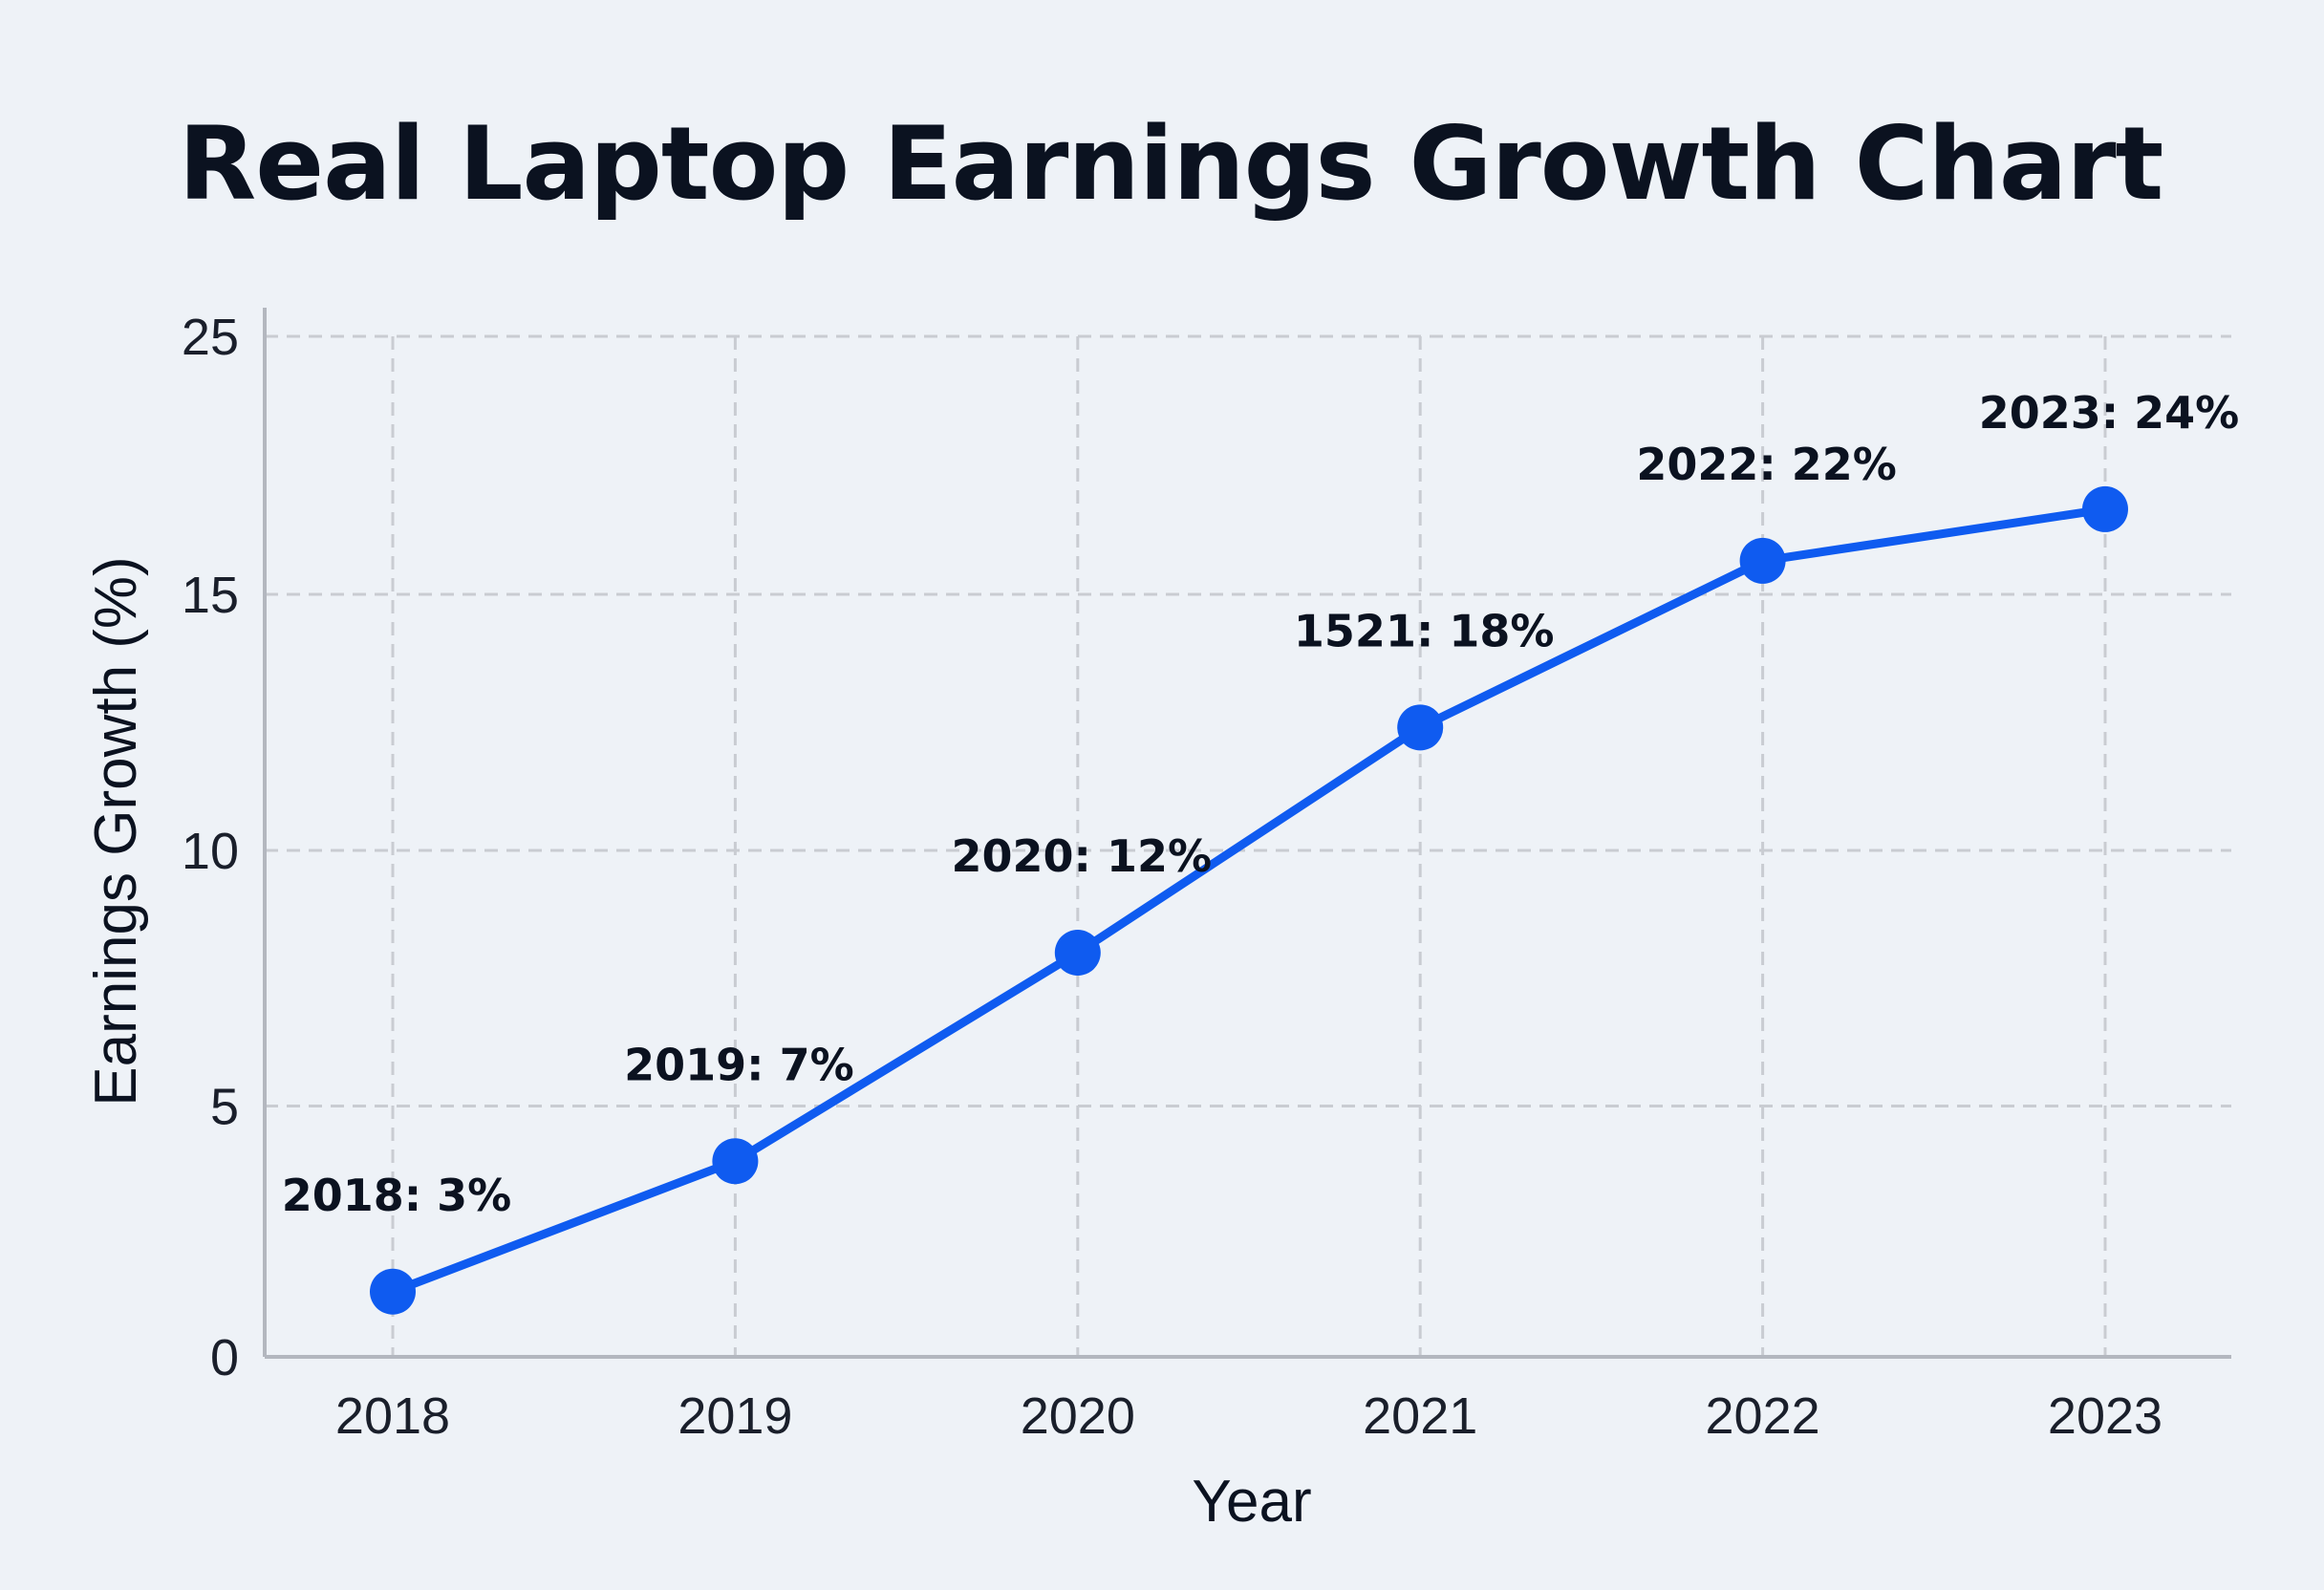 The image size is (2324, 1590). Describe the element at coordinates (224, 1107) in the screenshot. I see `y-tick-label: 5` at that location.